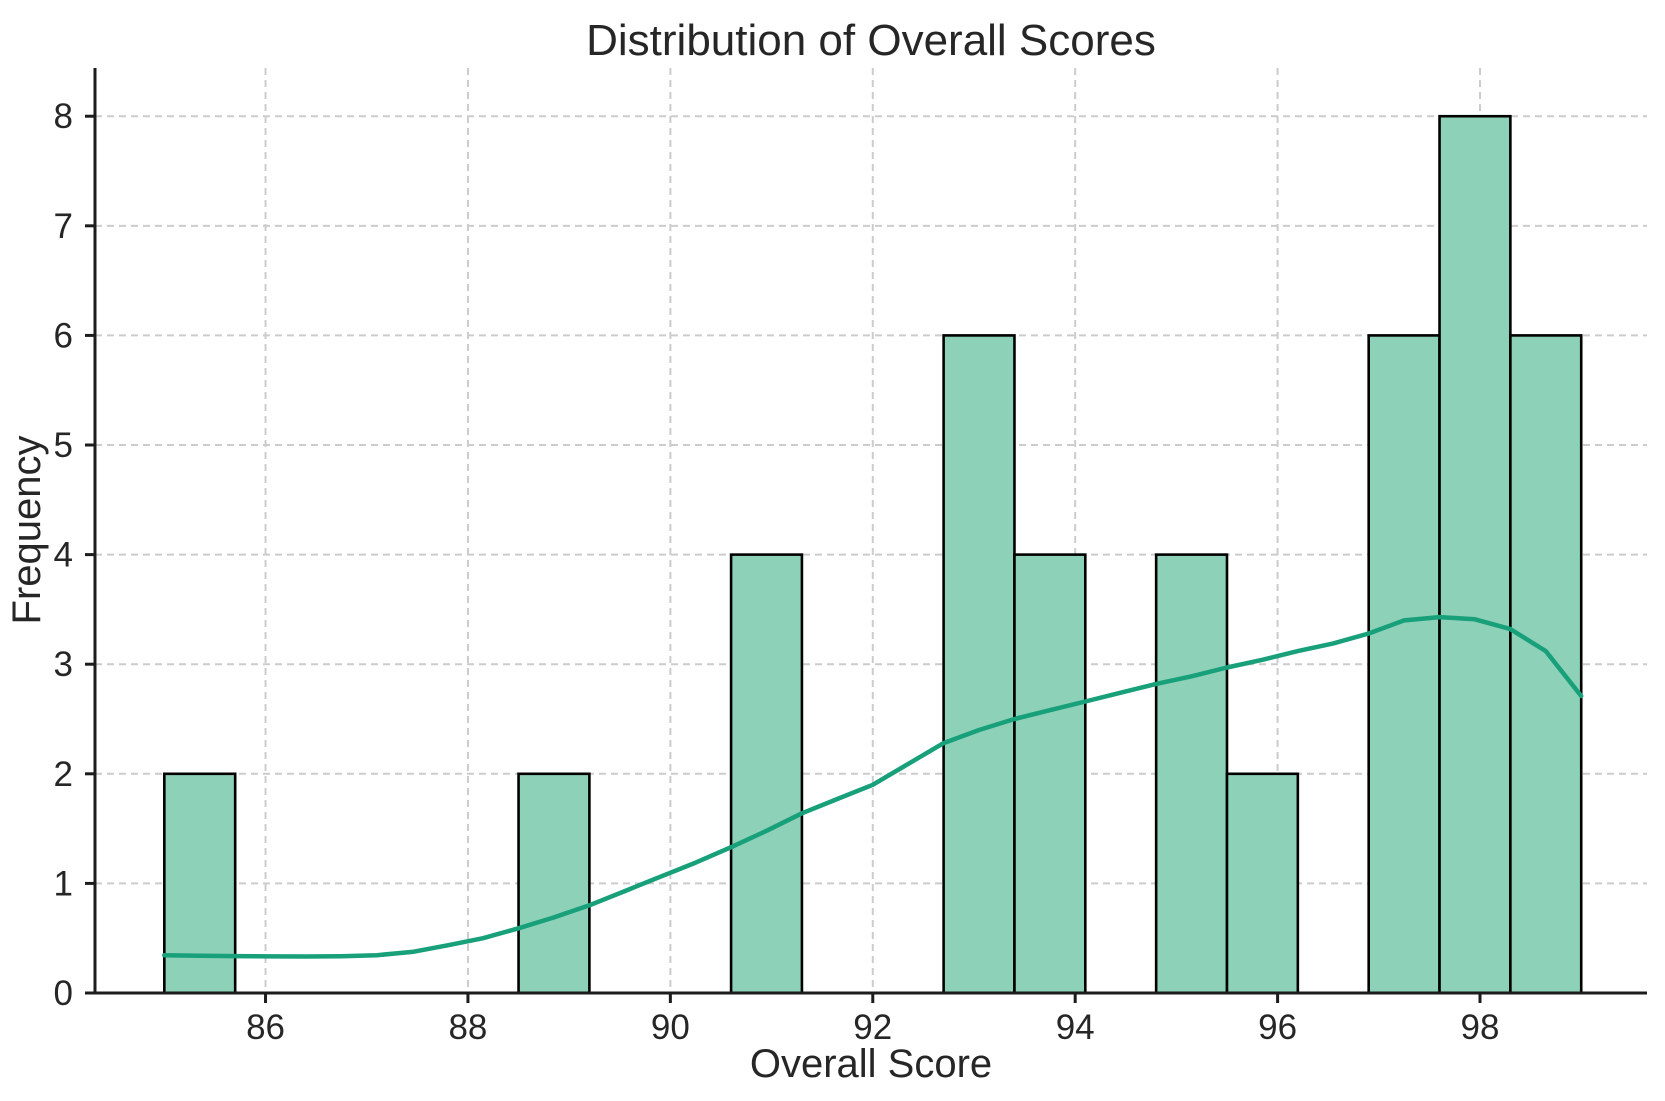 This screenshot has height=1101, width=1665. I want to click on x-tick-label: 96, so click(1277, 1027).